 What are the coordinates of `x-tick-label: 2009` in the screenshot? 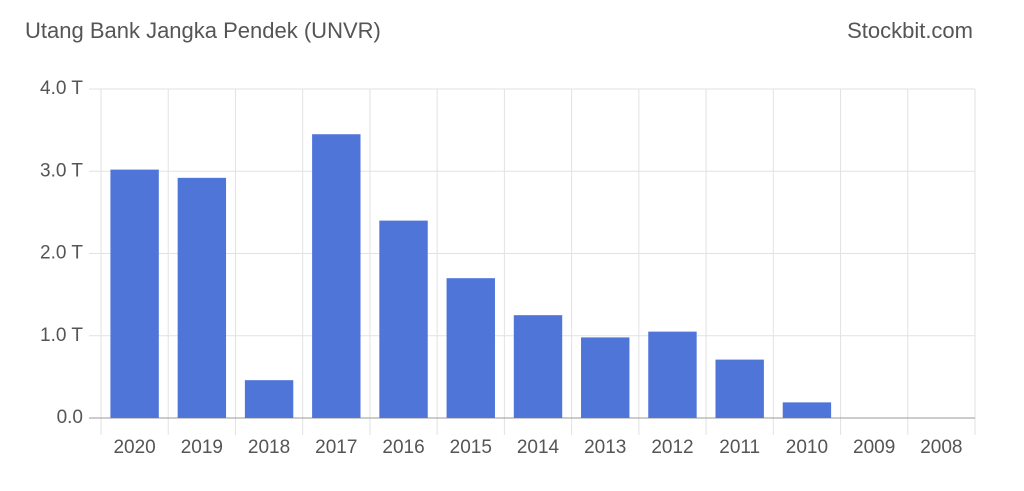 It's located at (874, 447).